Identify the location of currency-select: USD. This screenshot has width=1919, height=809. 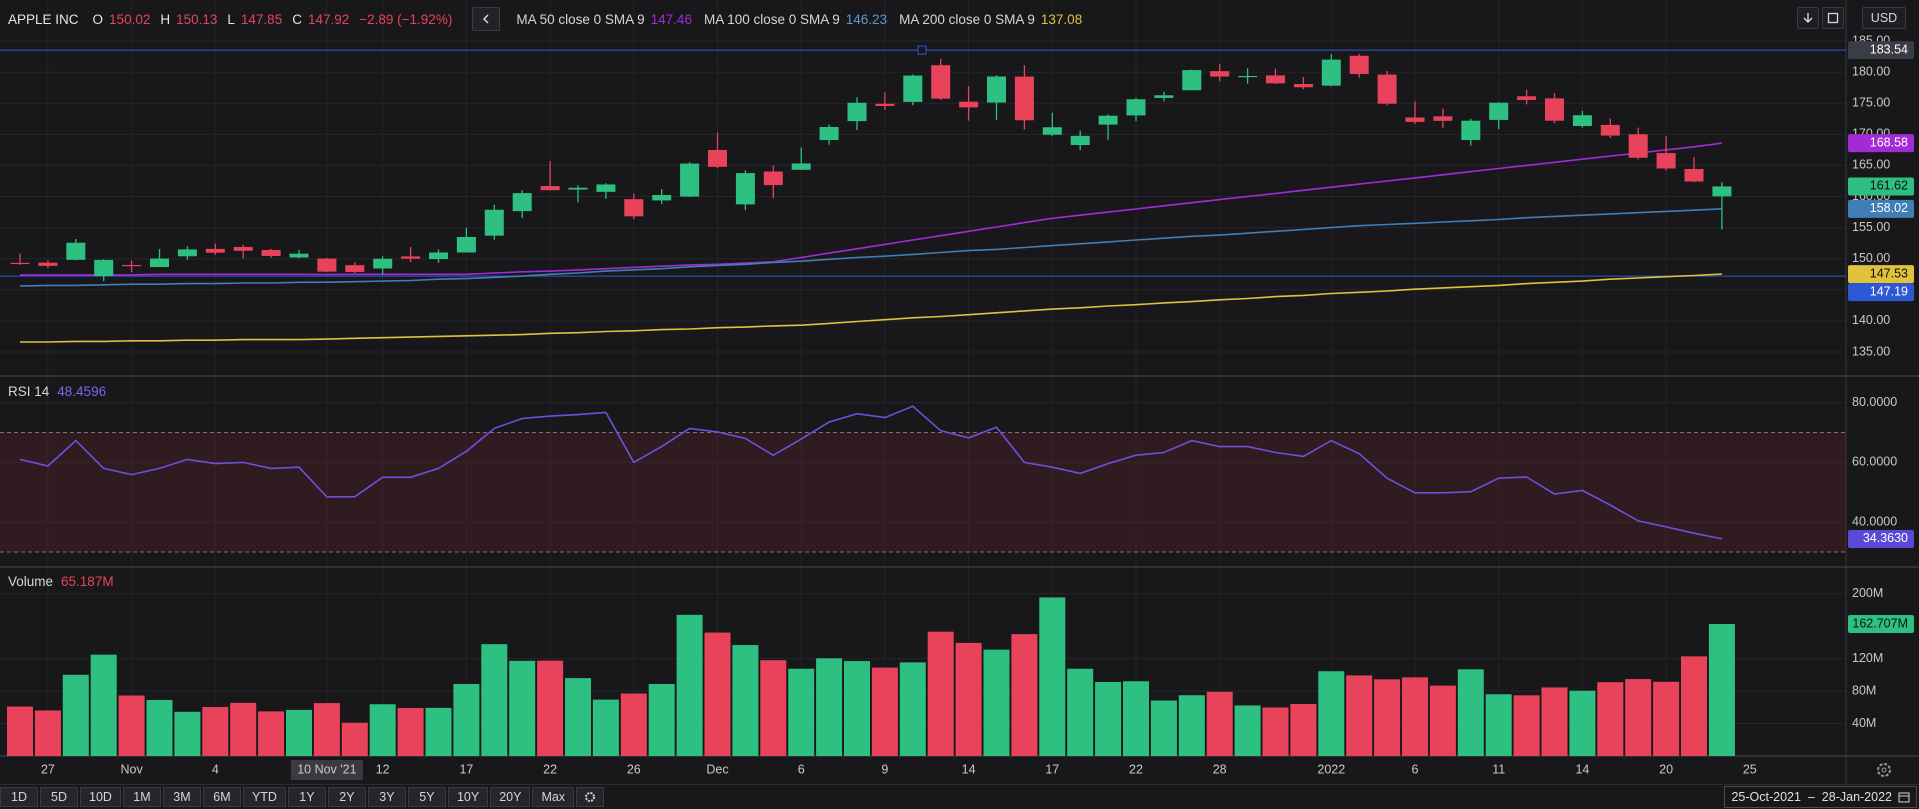
(1884, 18).